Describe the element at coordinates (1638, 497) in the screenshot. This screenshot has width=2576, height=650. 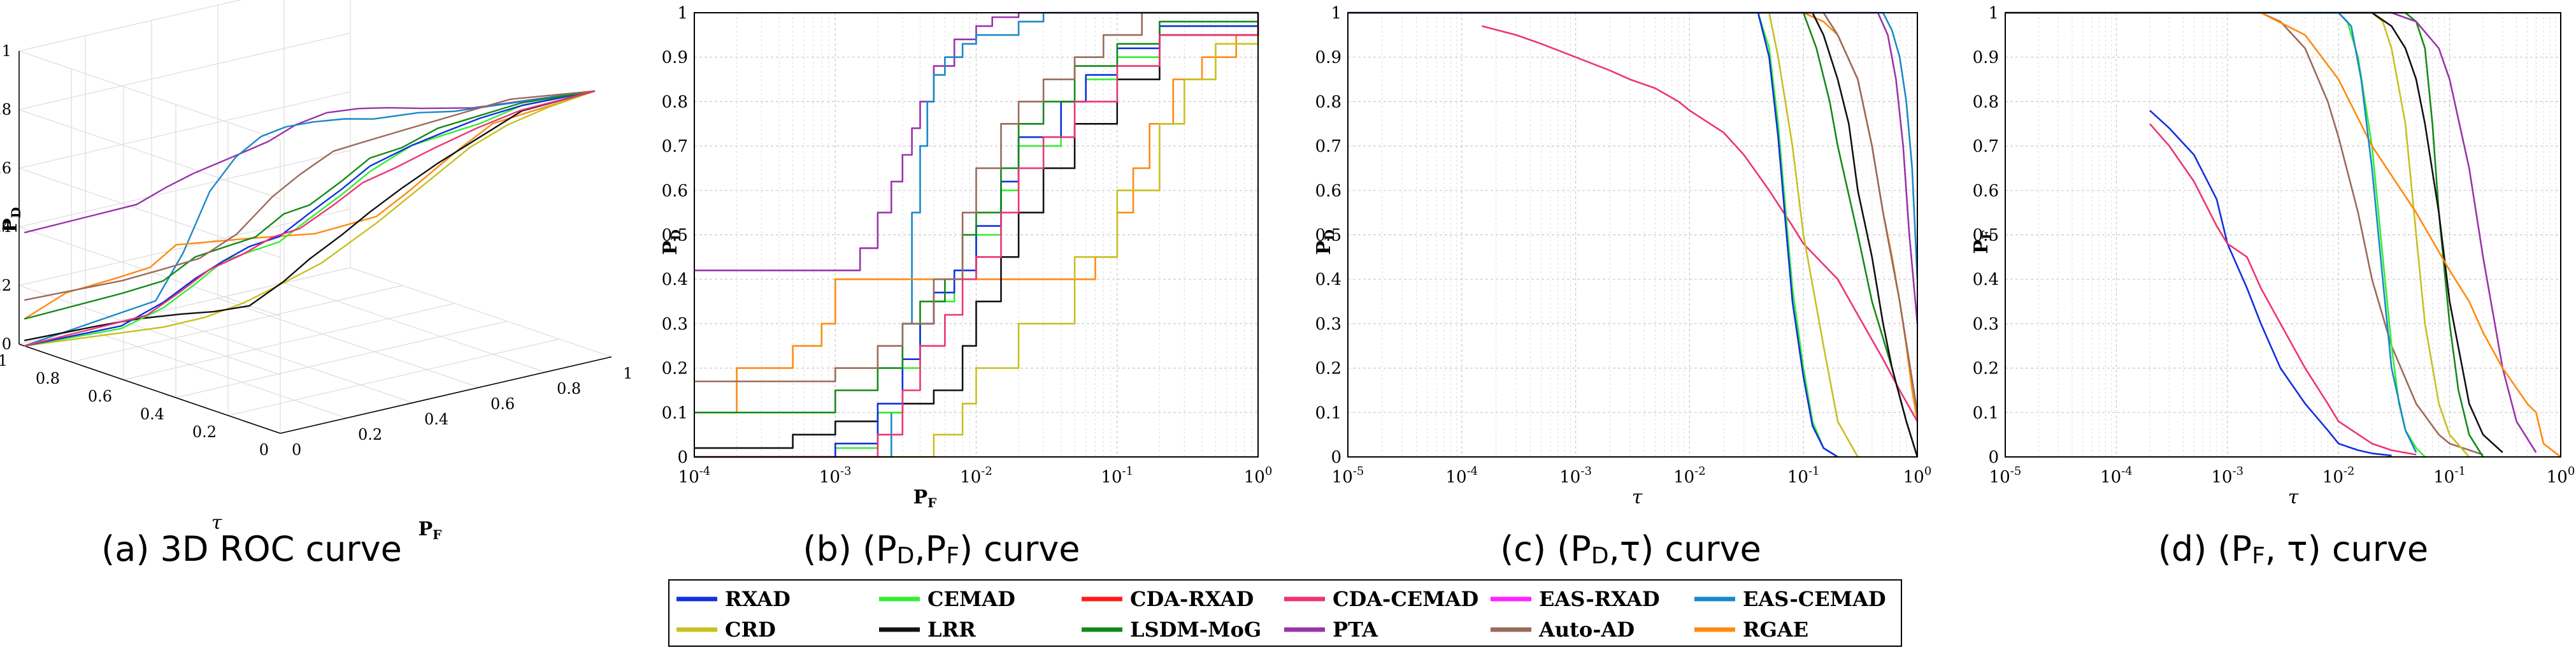
I see `panel-c-xlabel: τ` at that location.